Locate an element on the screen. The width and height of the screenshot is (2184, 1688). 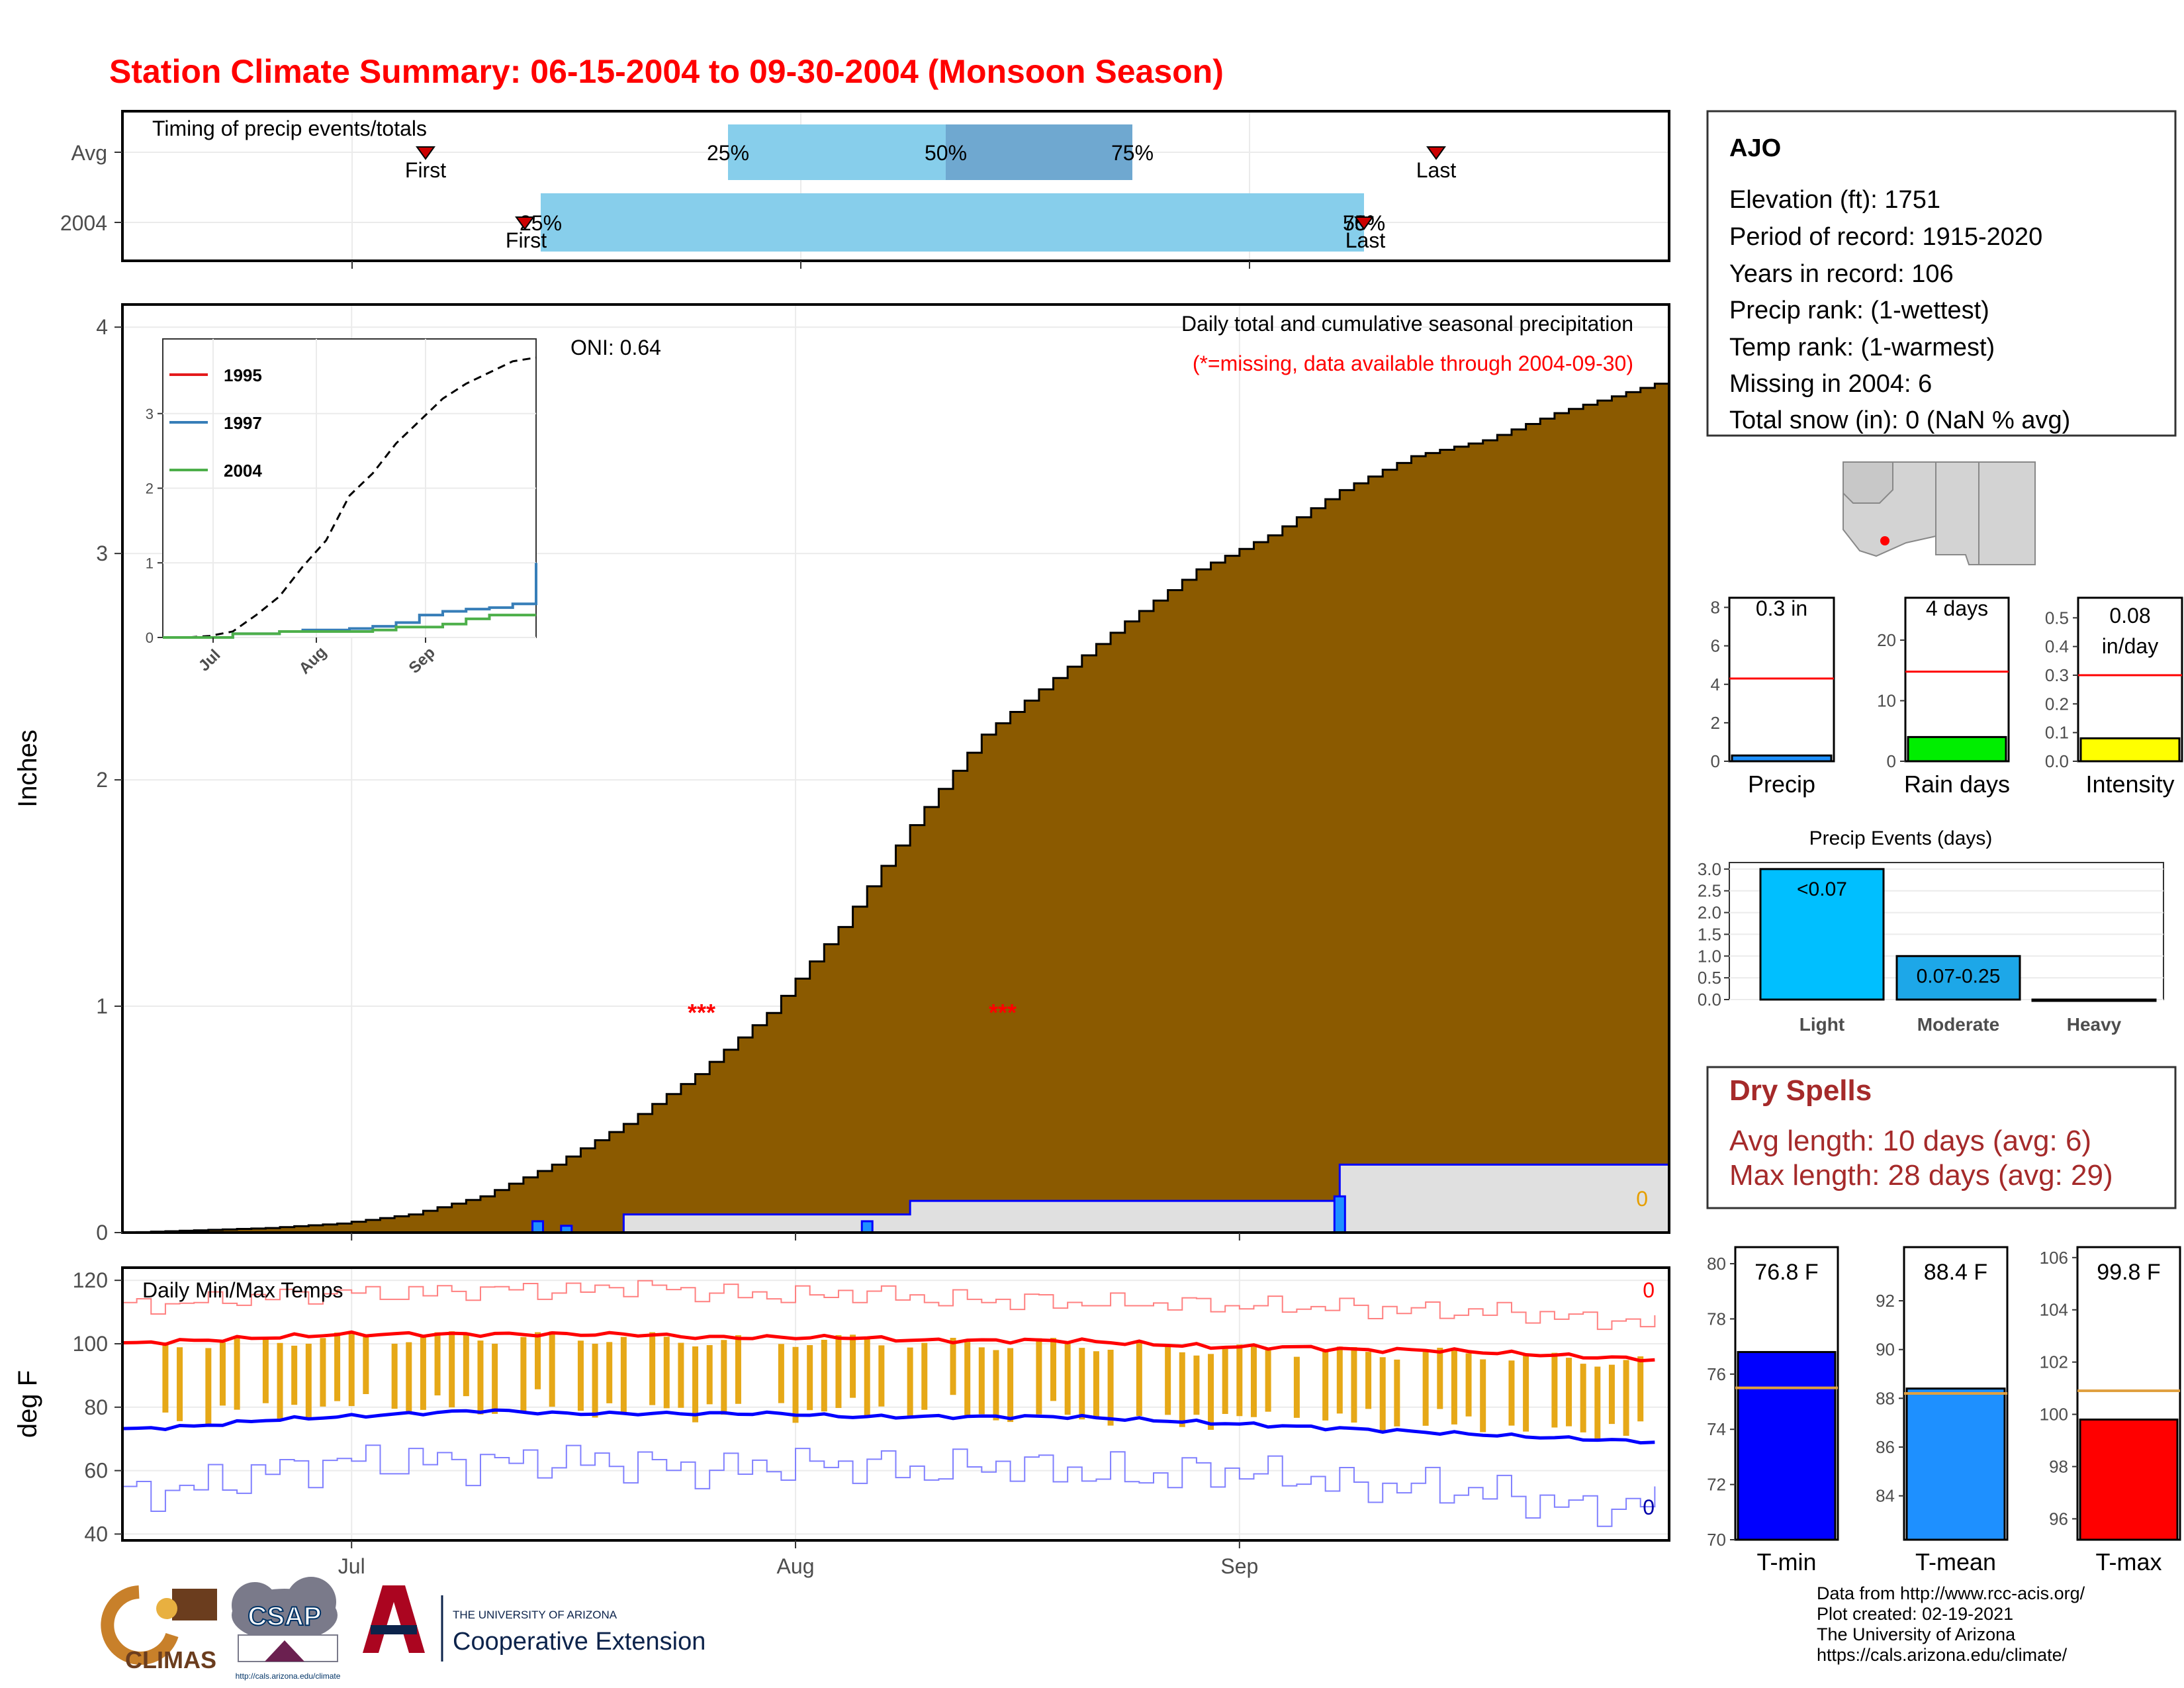
summary-ytick-2-3: 0.3 is located at coordinates (2057, 675).